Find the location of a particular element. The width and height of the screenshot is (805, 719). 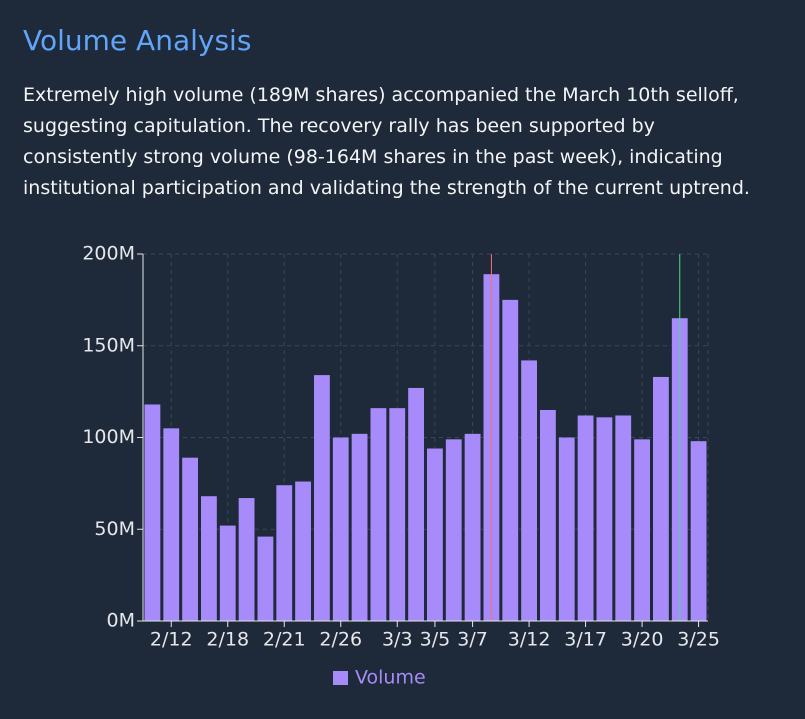

x-tick-label: 3/3 is located at coordinates (397, 640).